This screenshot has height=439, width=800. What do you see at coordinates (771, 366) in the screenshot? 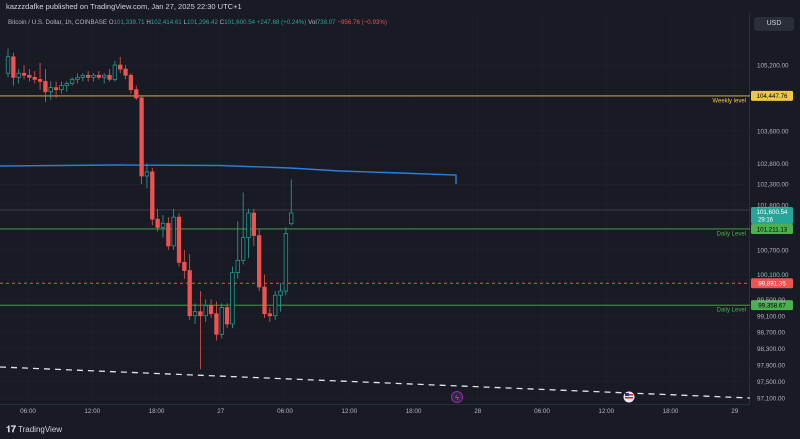
I see `y-tick-label: 97,900.00` at bounding box center [771, 366].